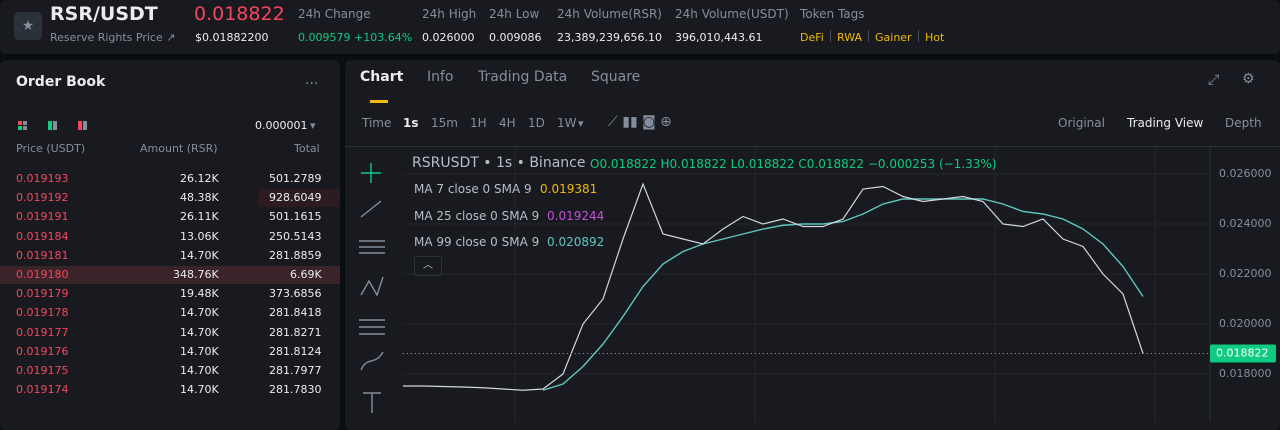 Image resolution: width=1280 pixels, height=430 pixels. What do you see at coordinates (61, 82) in the screenshot?
I see `order-book-title: Order Book` at bounding box center [61, 82].